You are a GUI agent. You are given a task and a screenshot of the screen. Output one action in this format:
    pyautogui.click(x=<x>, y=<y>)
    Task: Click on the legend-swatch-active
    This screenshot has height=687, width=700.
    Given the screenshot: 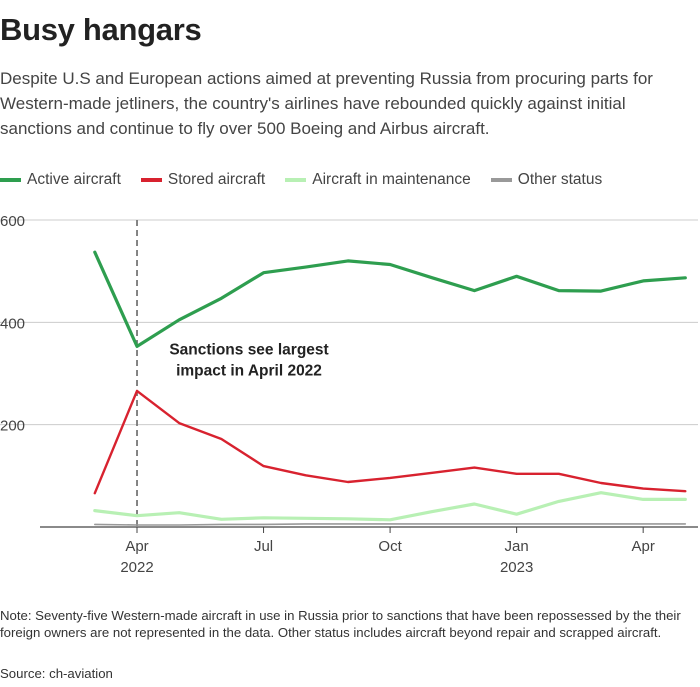 What is the action you would take?
    pyautogui.click(x=10, y=180)
    